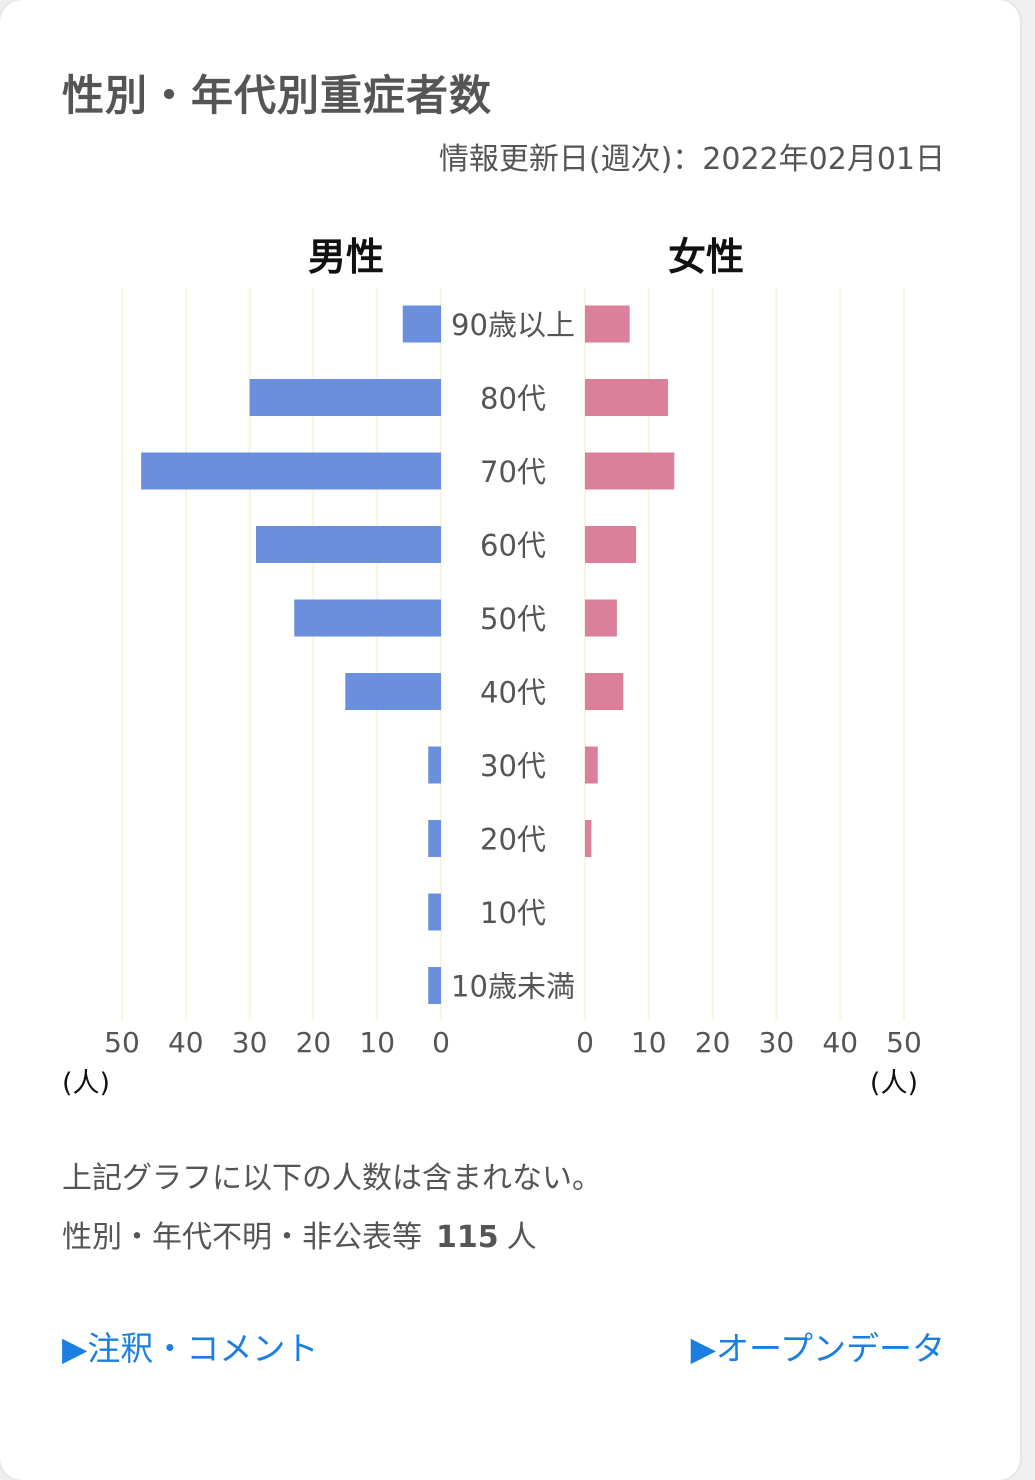 The height and width of the screenshot is (1480, 1035). I want to click on category-label-3: 60代, so click(513, 546).